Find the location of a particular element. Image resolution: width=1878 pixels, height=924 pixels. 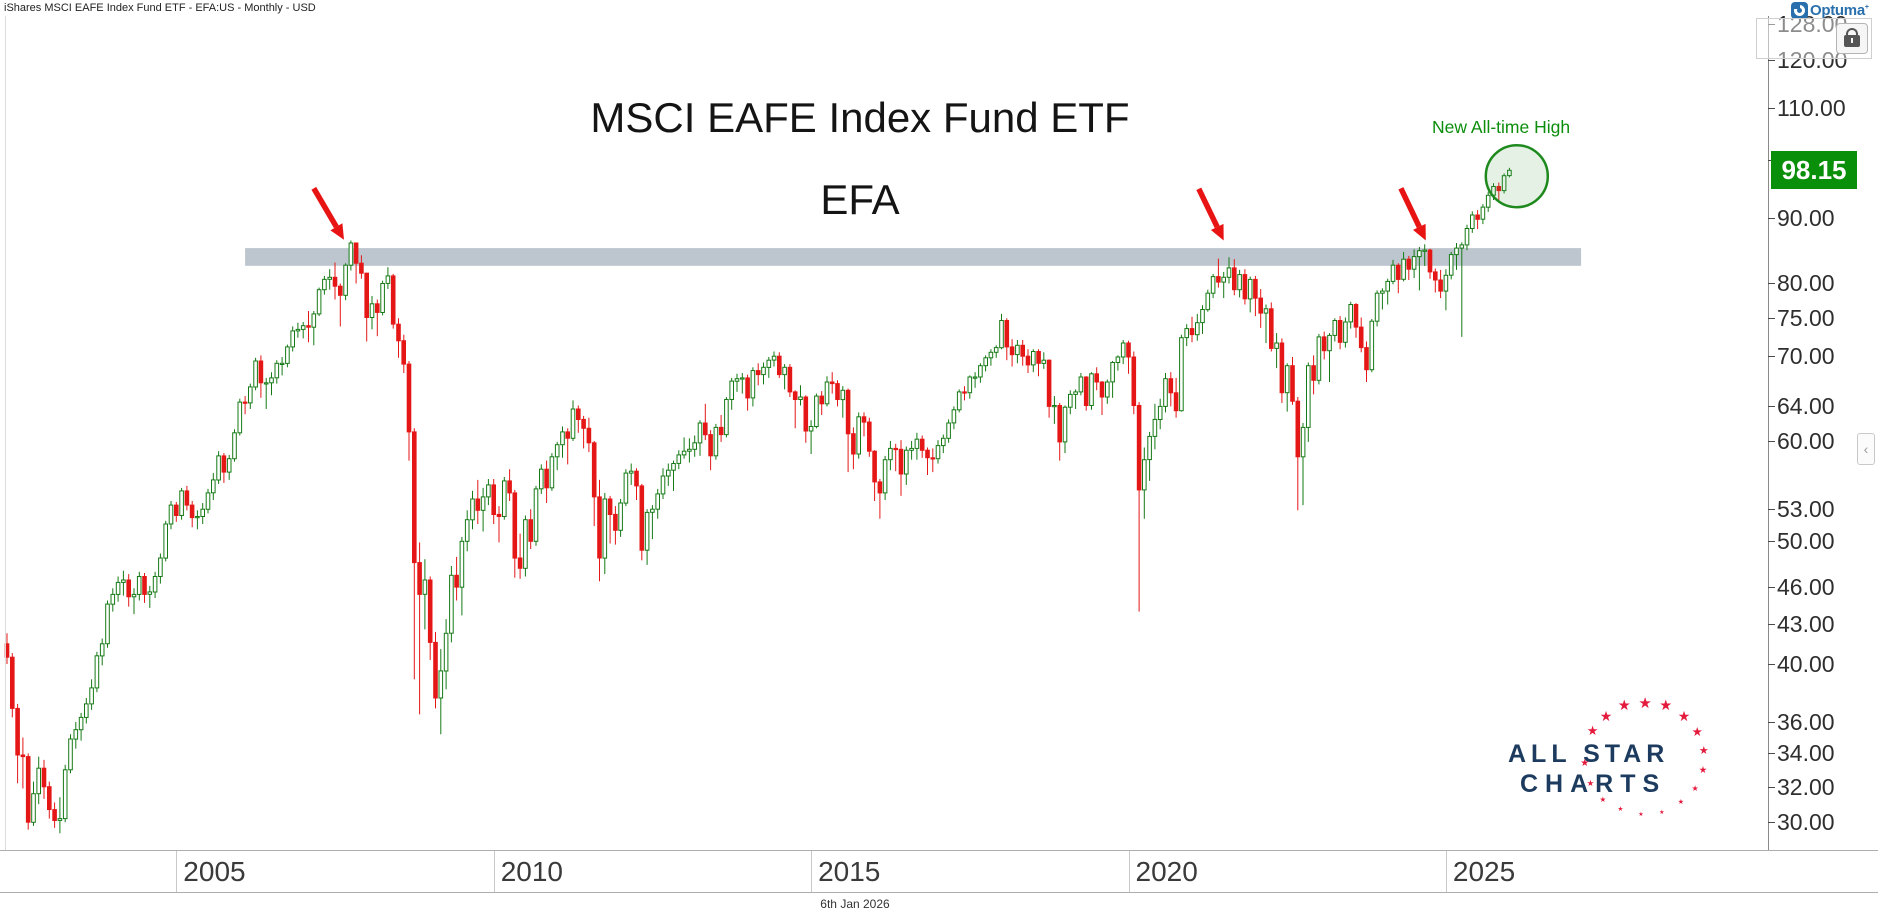

chart-title: MSCI EAFE Index Fund ETF EFA is located at coordinates (860, 159).